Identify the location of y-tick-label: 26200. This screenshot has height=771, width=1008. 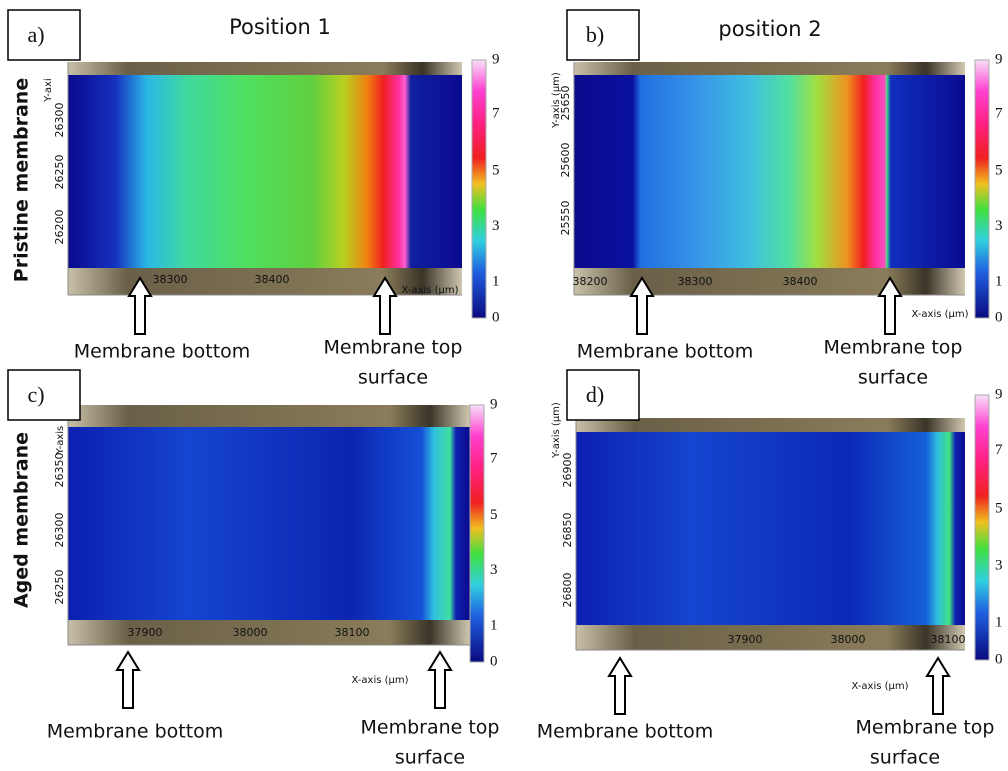
(59, 227).